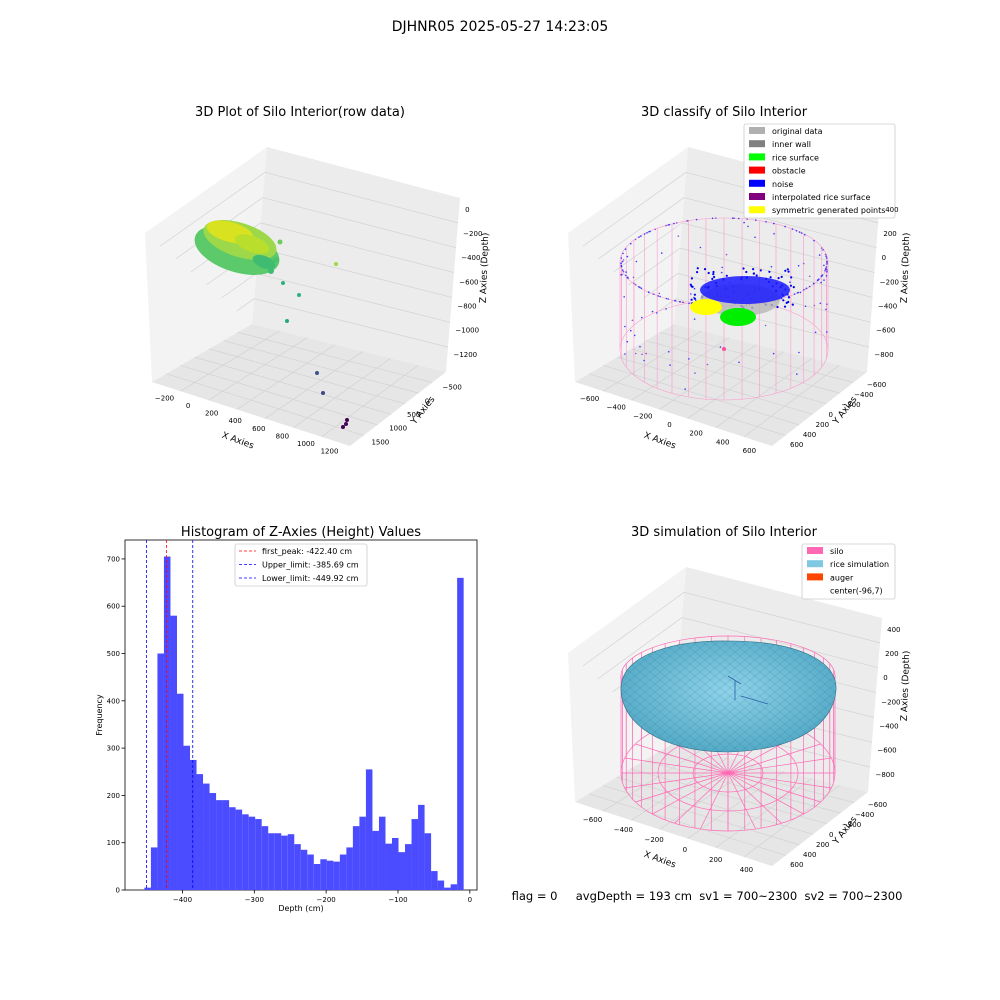 The image size is (1000, 1000). I want to click on z-tick-label: −800, so click(884, 775).